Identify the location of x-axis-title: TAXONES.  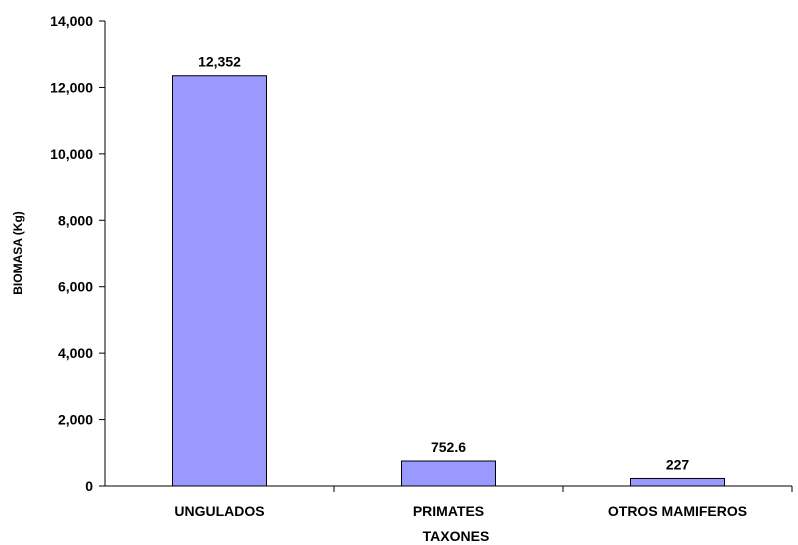
(456, 536).